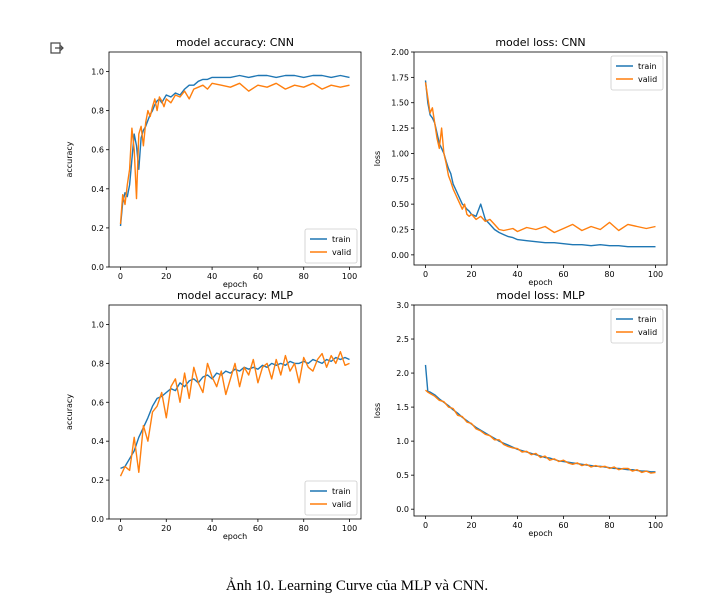 This screenshot has height=595, width=714. What do you see at coordinates (357, 586) in the screenshot?
I see `figure-caption: Ảnh 10. Learning Curve của MLP và CNN.` at bounding box center [357, 586].